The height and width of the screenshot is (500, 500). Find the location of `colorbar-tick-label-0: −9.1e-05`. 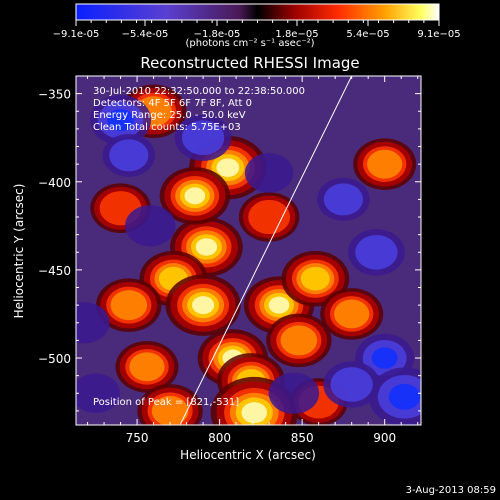

colorbar-tick-label-0: −9.1e-05 is located at coordinates (76, 34).